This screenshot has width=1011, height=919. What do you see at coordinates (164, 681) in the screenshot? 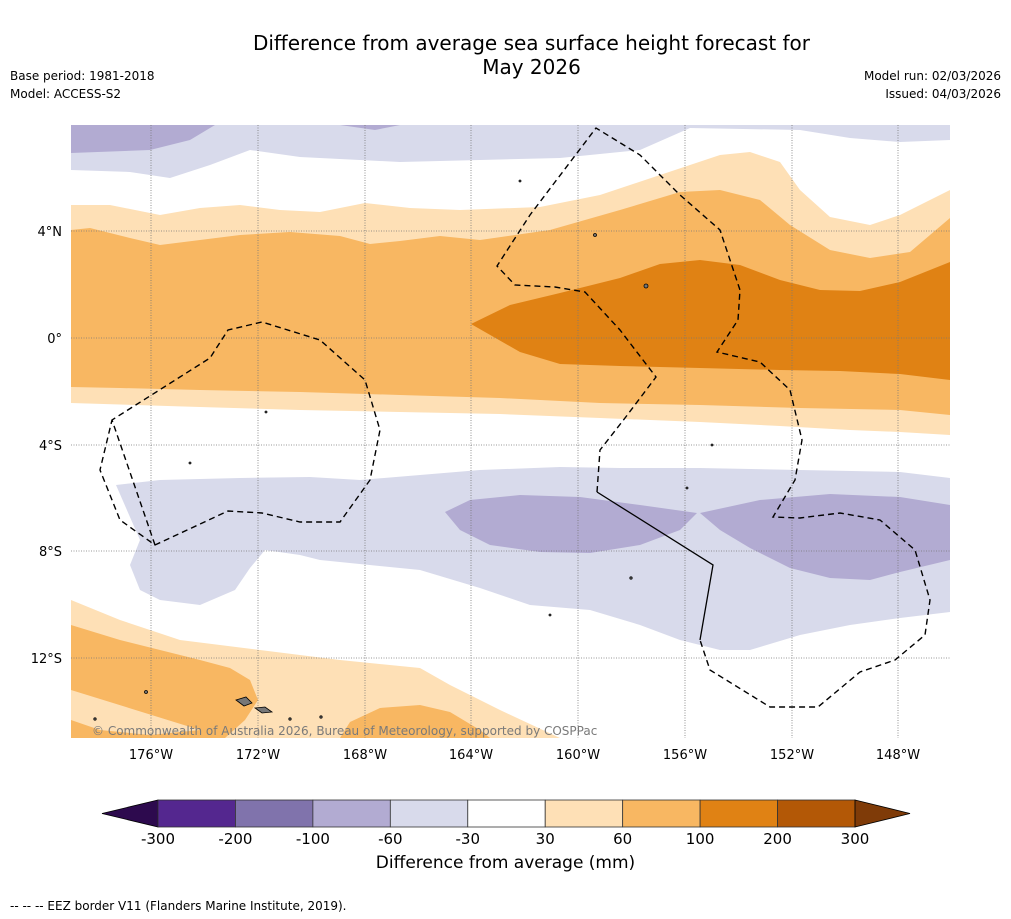
I see `contour-pos60-southwest` at bounding box center [164, 681].